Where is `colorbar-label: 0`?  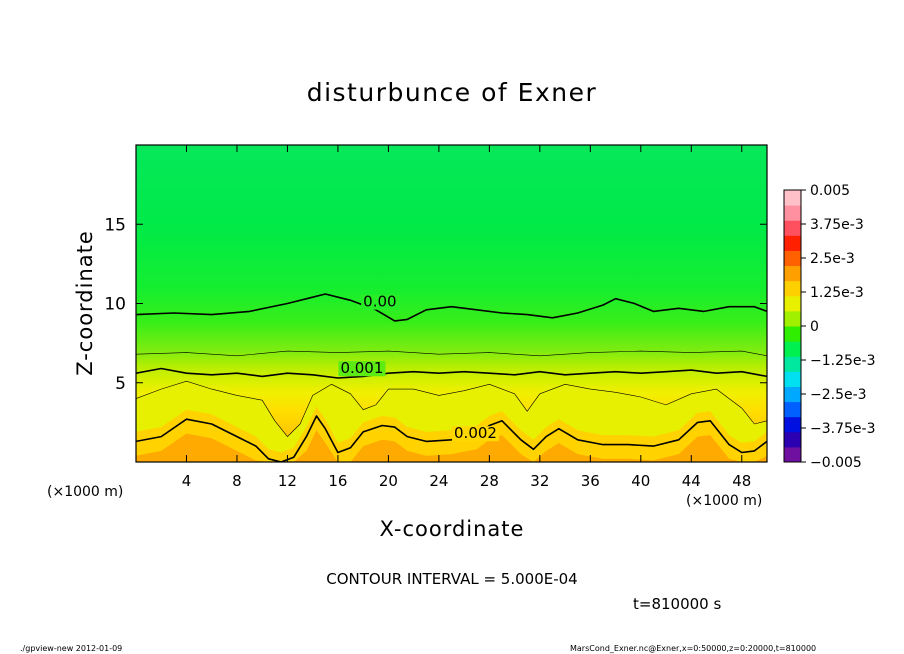 colorbar-label: 0 is located at coordinates (814, 327).